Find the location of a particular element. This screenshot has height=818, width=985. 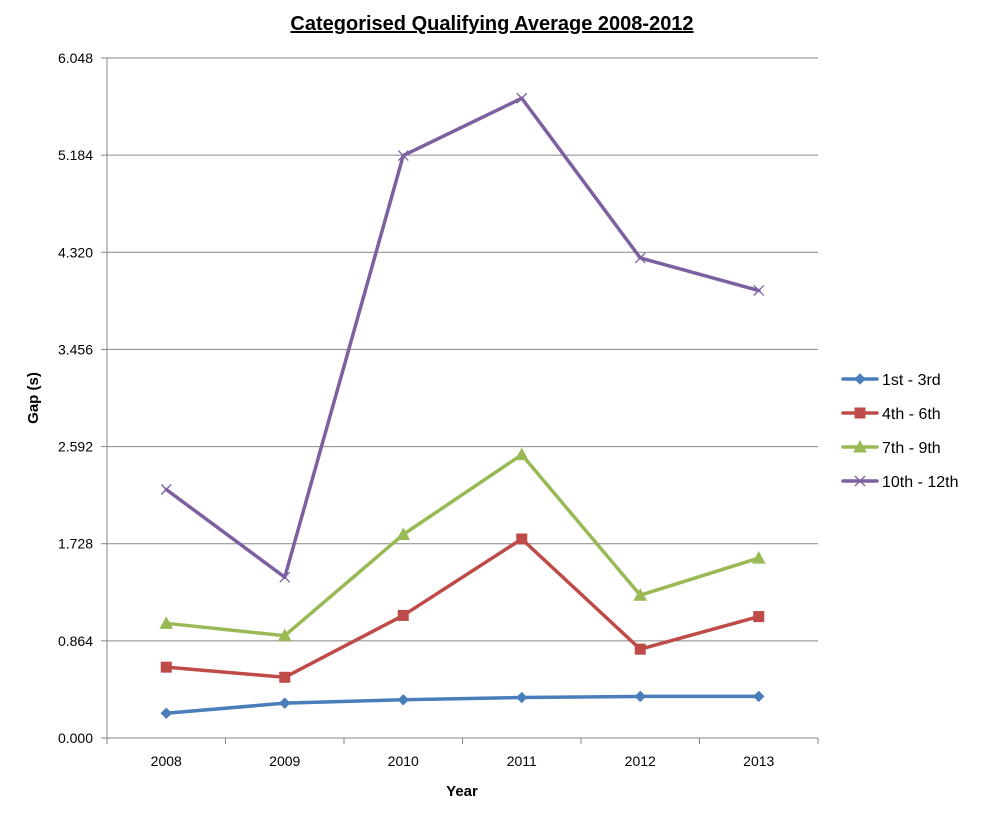

legend-item-1: 4th - 6th is located at coordinates (891, 414).